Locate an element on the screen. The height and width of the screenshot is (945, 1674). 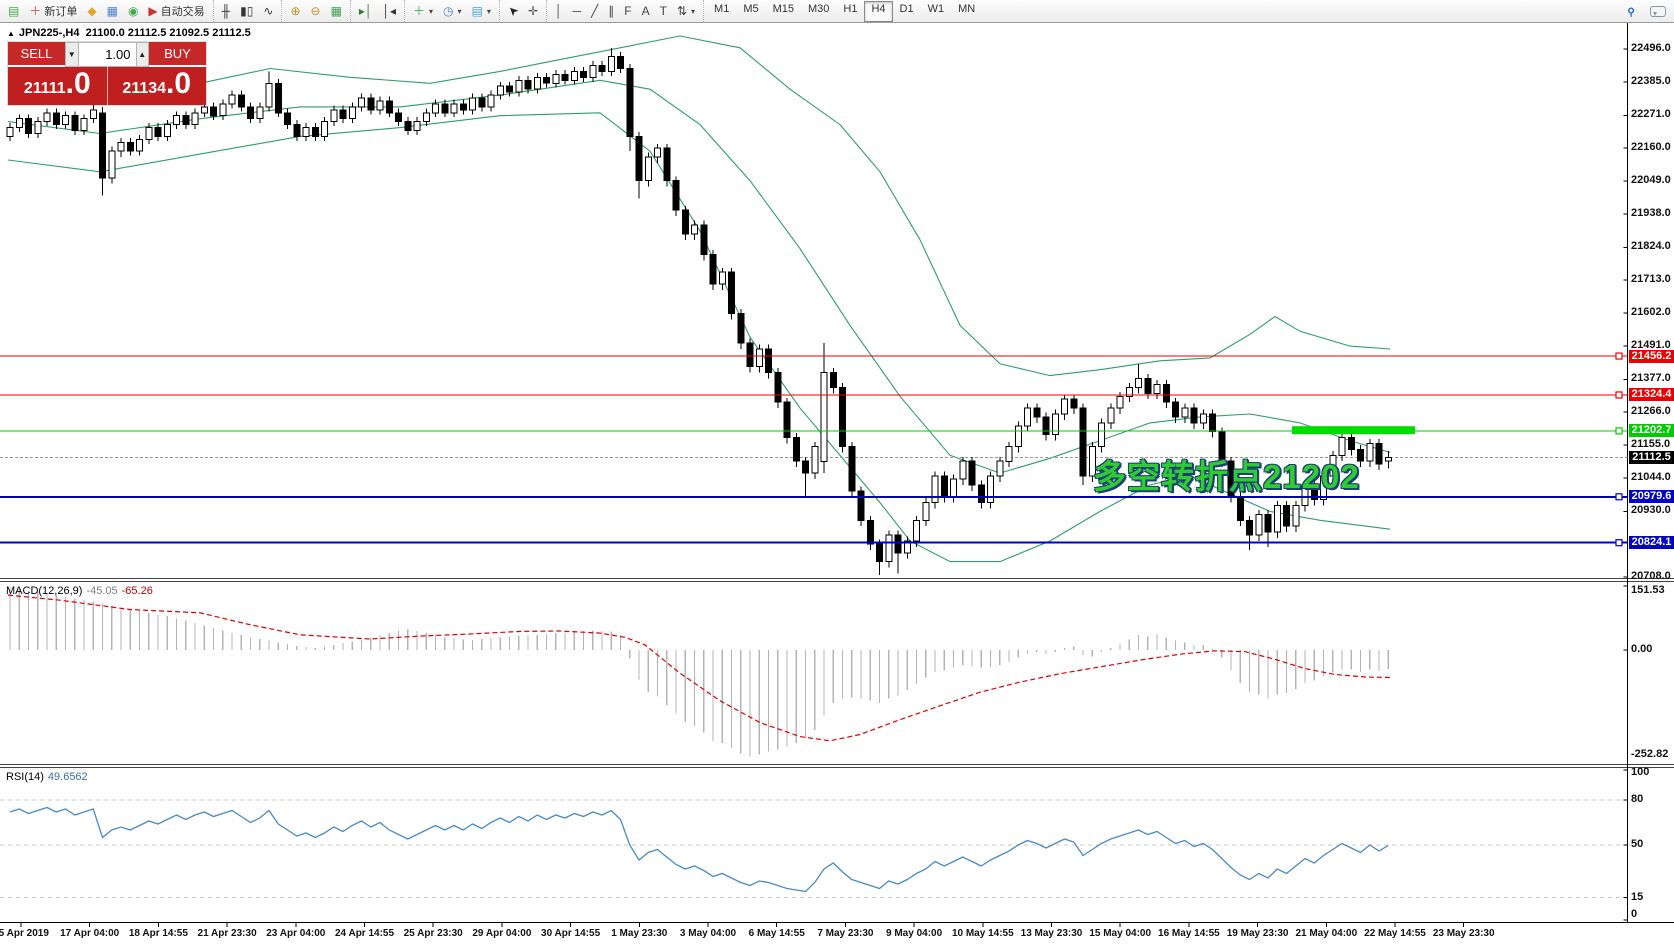
zoom-out-icon: ⊖ is located at coordinates (315, 11).